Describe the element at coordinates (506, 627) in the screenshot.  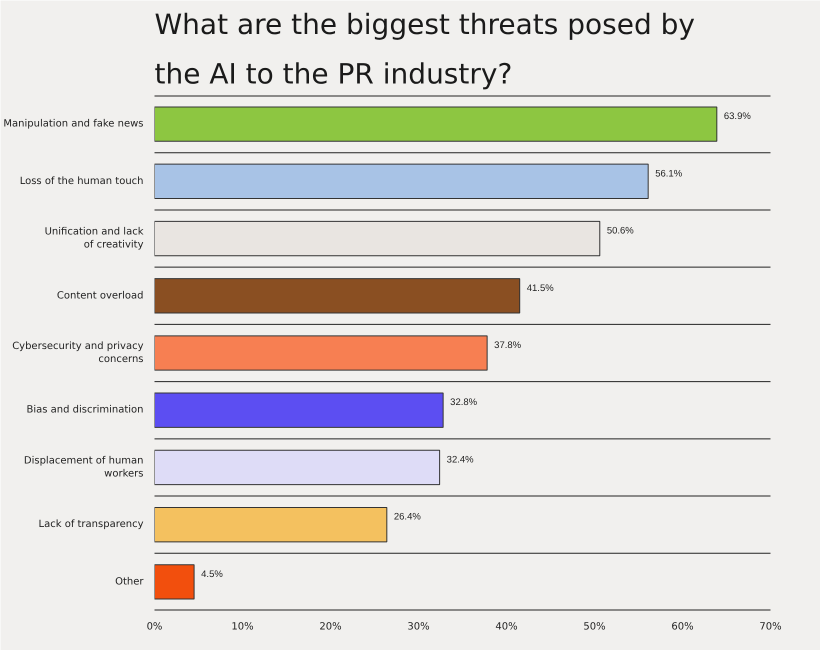
I see `x-tick-label: 40%` at that location.